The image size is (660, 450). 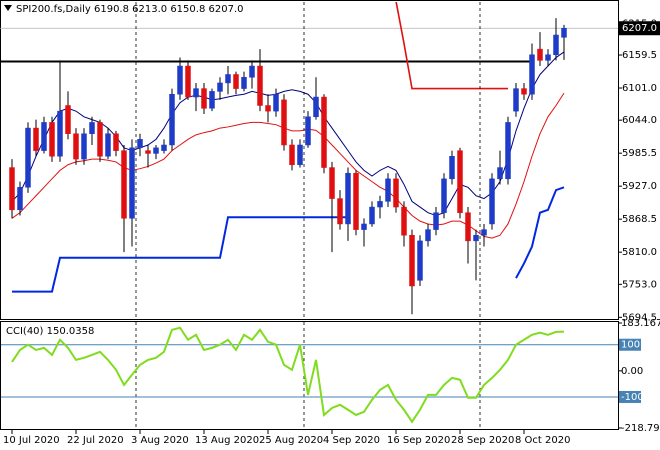 What do you see at coordinates (227, 440) in the screenshot?
I see `x-tick-label: 13 Aug 2020` at bounding box center [227, 440].